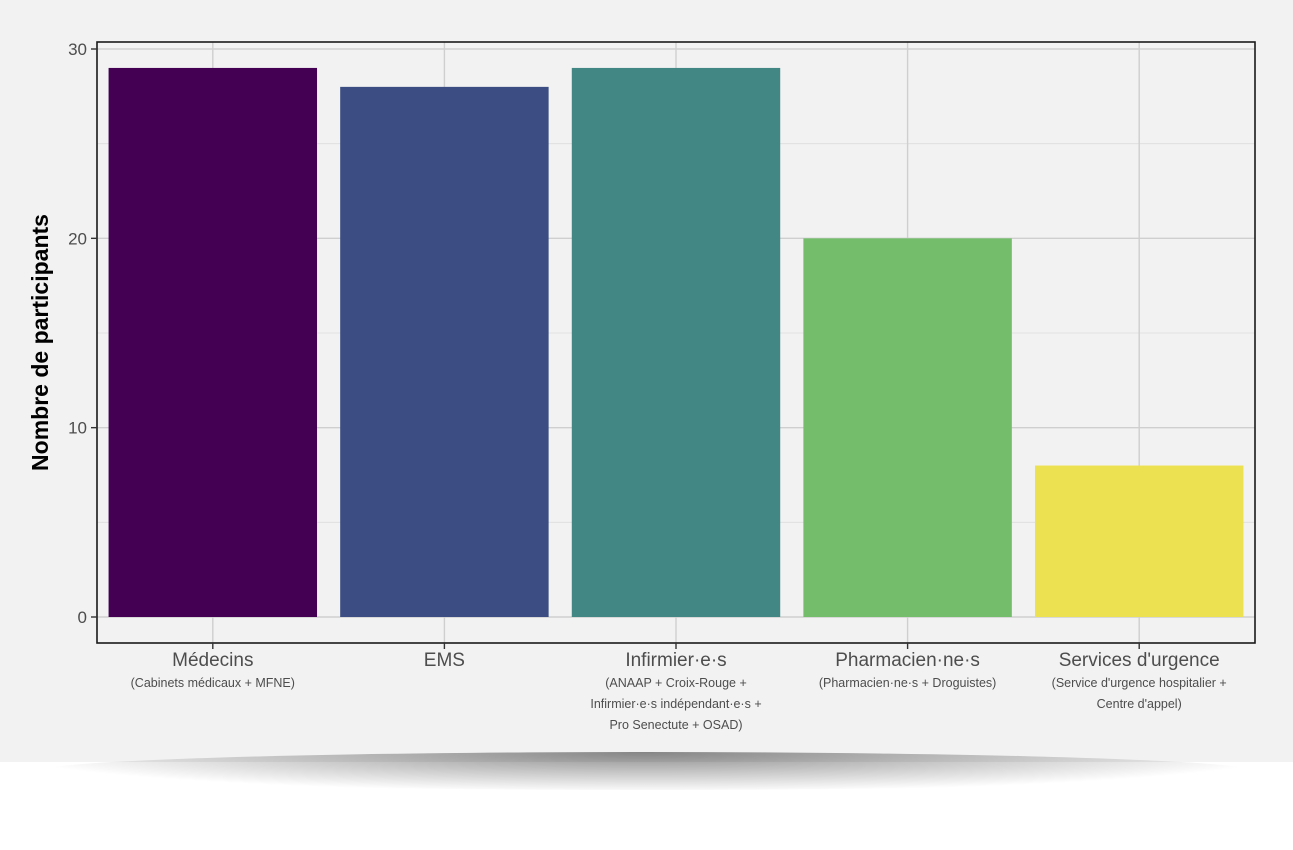 This screenshot has width=1293, height=850. Describe the element at coordinates (40, 342) in the screenshot. I see `y-axis-title: Nombre de participants` at that location.